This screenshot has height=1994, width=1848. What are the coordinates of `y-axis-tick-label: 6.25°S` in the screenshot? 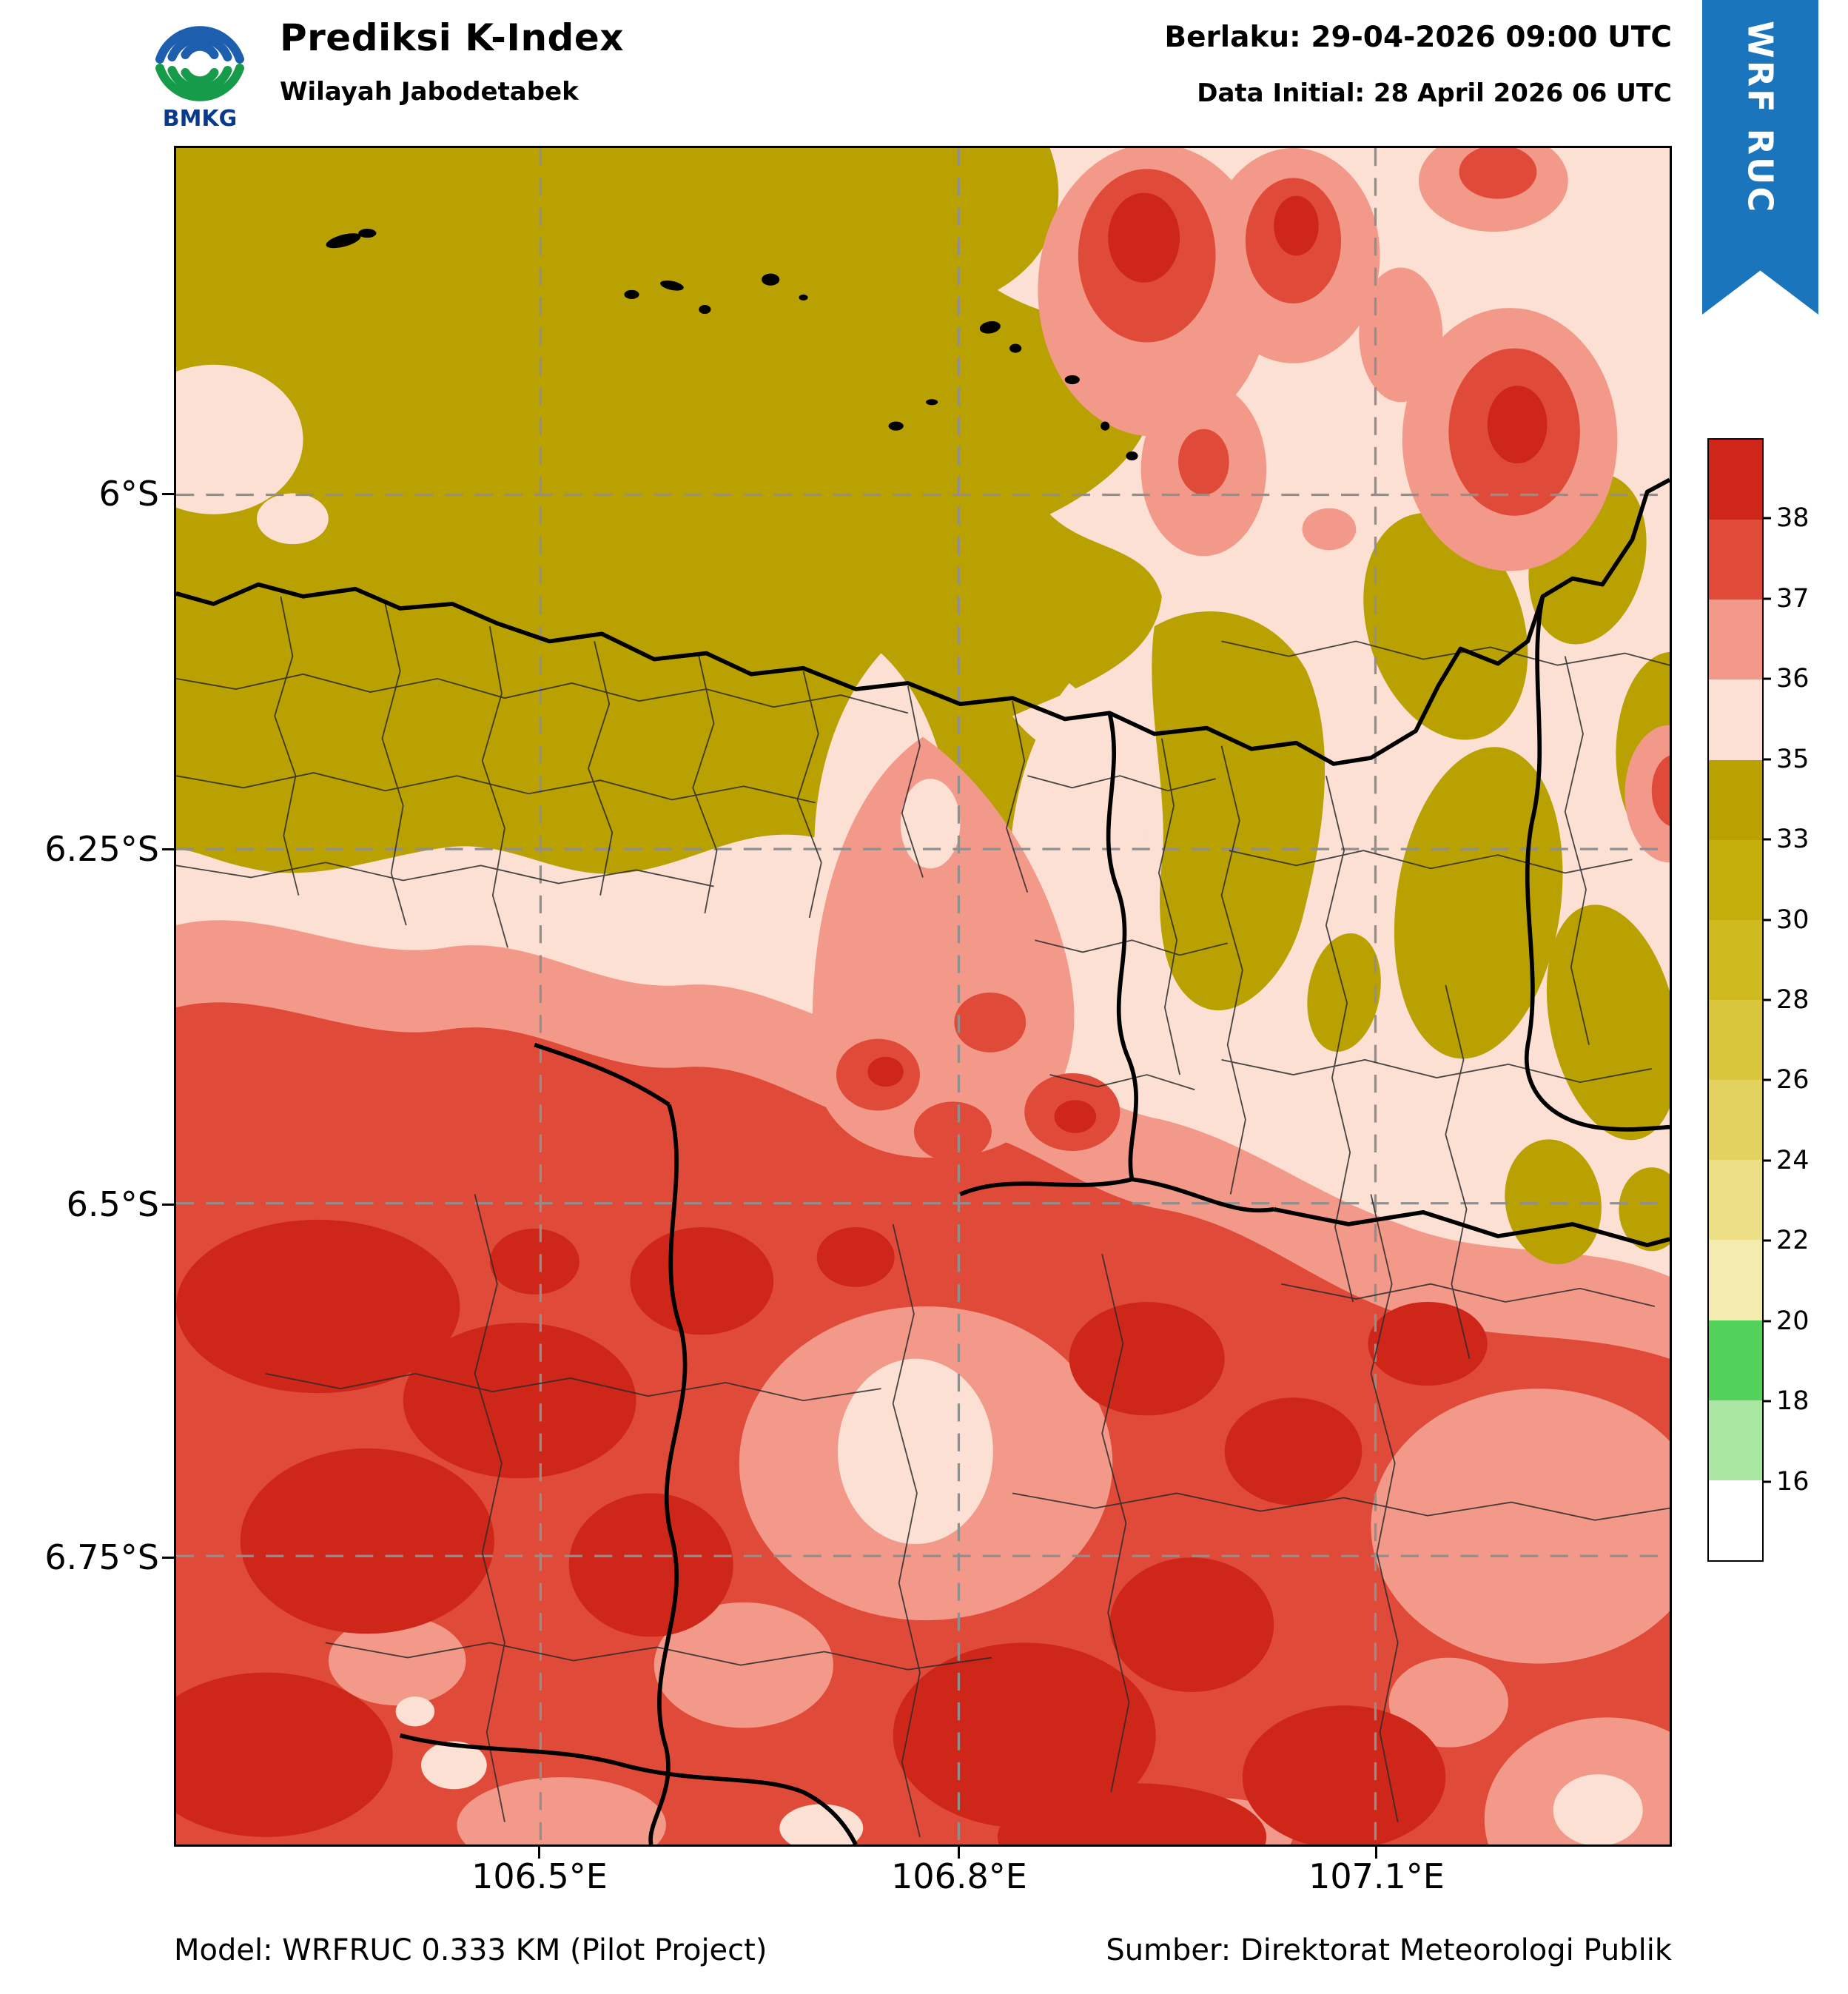 It's located at (101, 849).